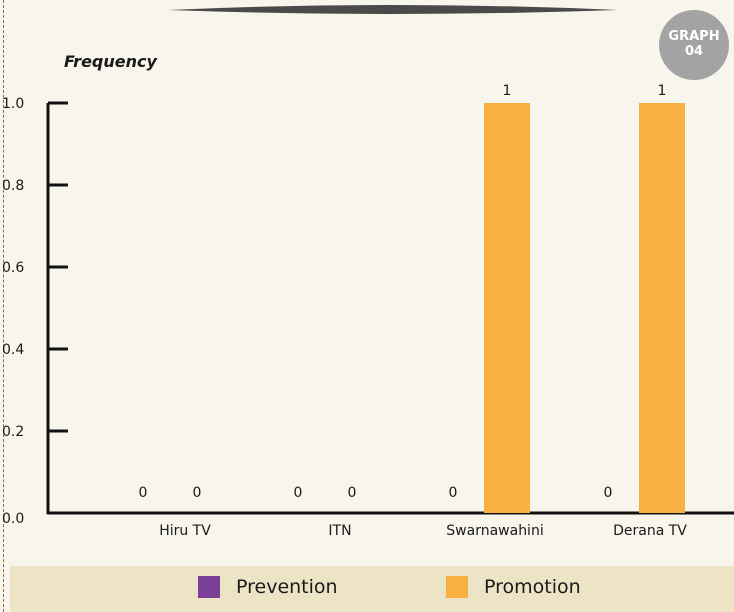 This screenshot has height=612, width=734. Describe the element at coordinates (185, 531) in the screenshot. I see `x-tick-label: Hiru TV` at that location.